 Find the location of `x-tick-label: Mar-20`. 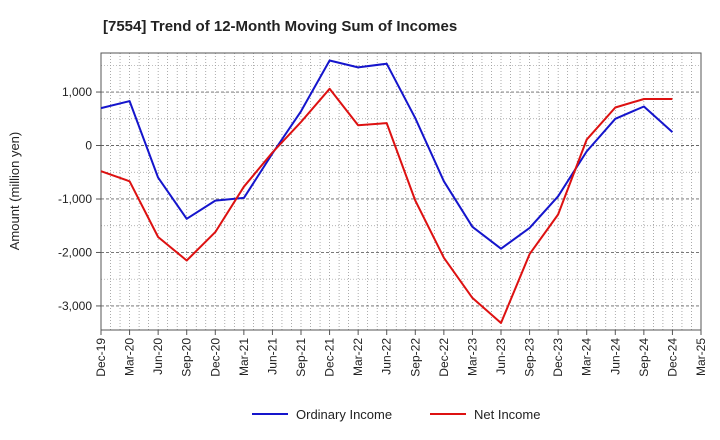

x-tick-label: Mar-20 is located at coordinates (130, 357).